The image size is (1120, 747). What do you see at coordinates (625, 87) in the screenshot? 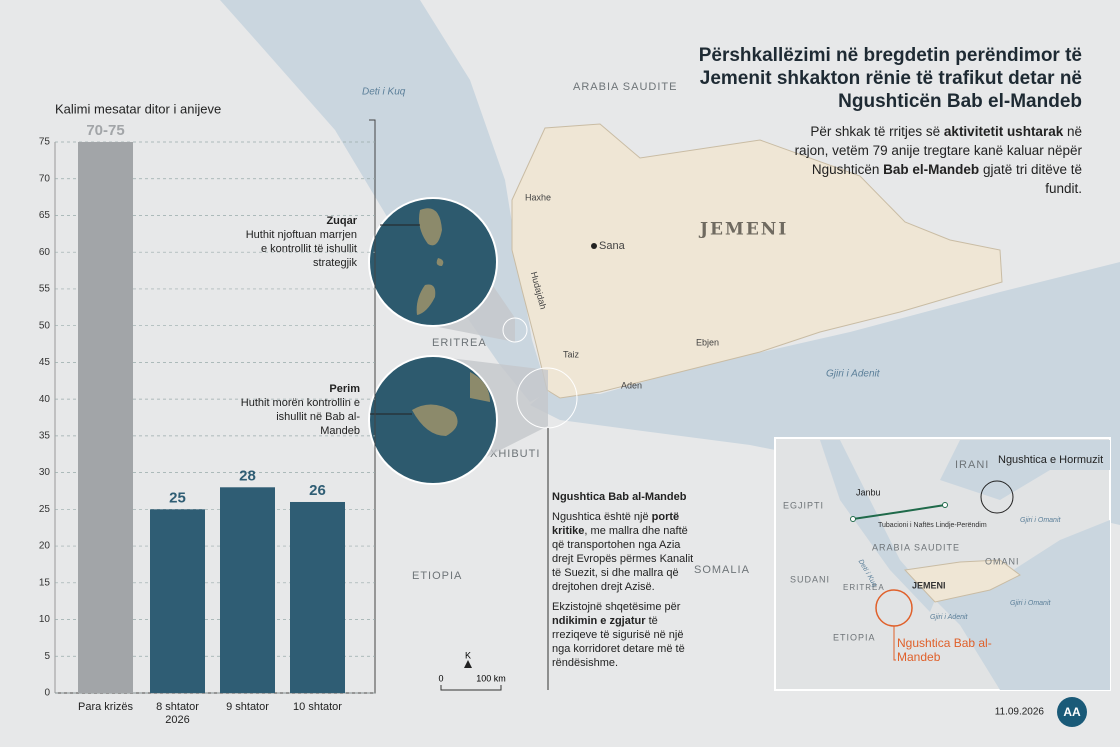
I see `map-label: ARABIA SAUDITE` at bounding box center [625, 87].